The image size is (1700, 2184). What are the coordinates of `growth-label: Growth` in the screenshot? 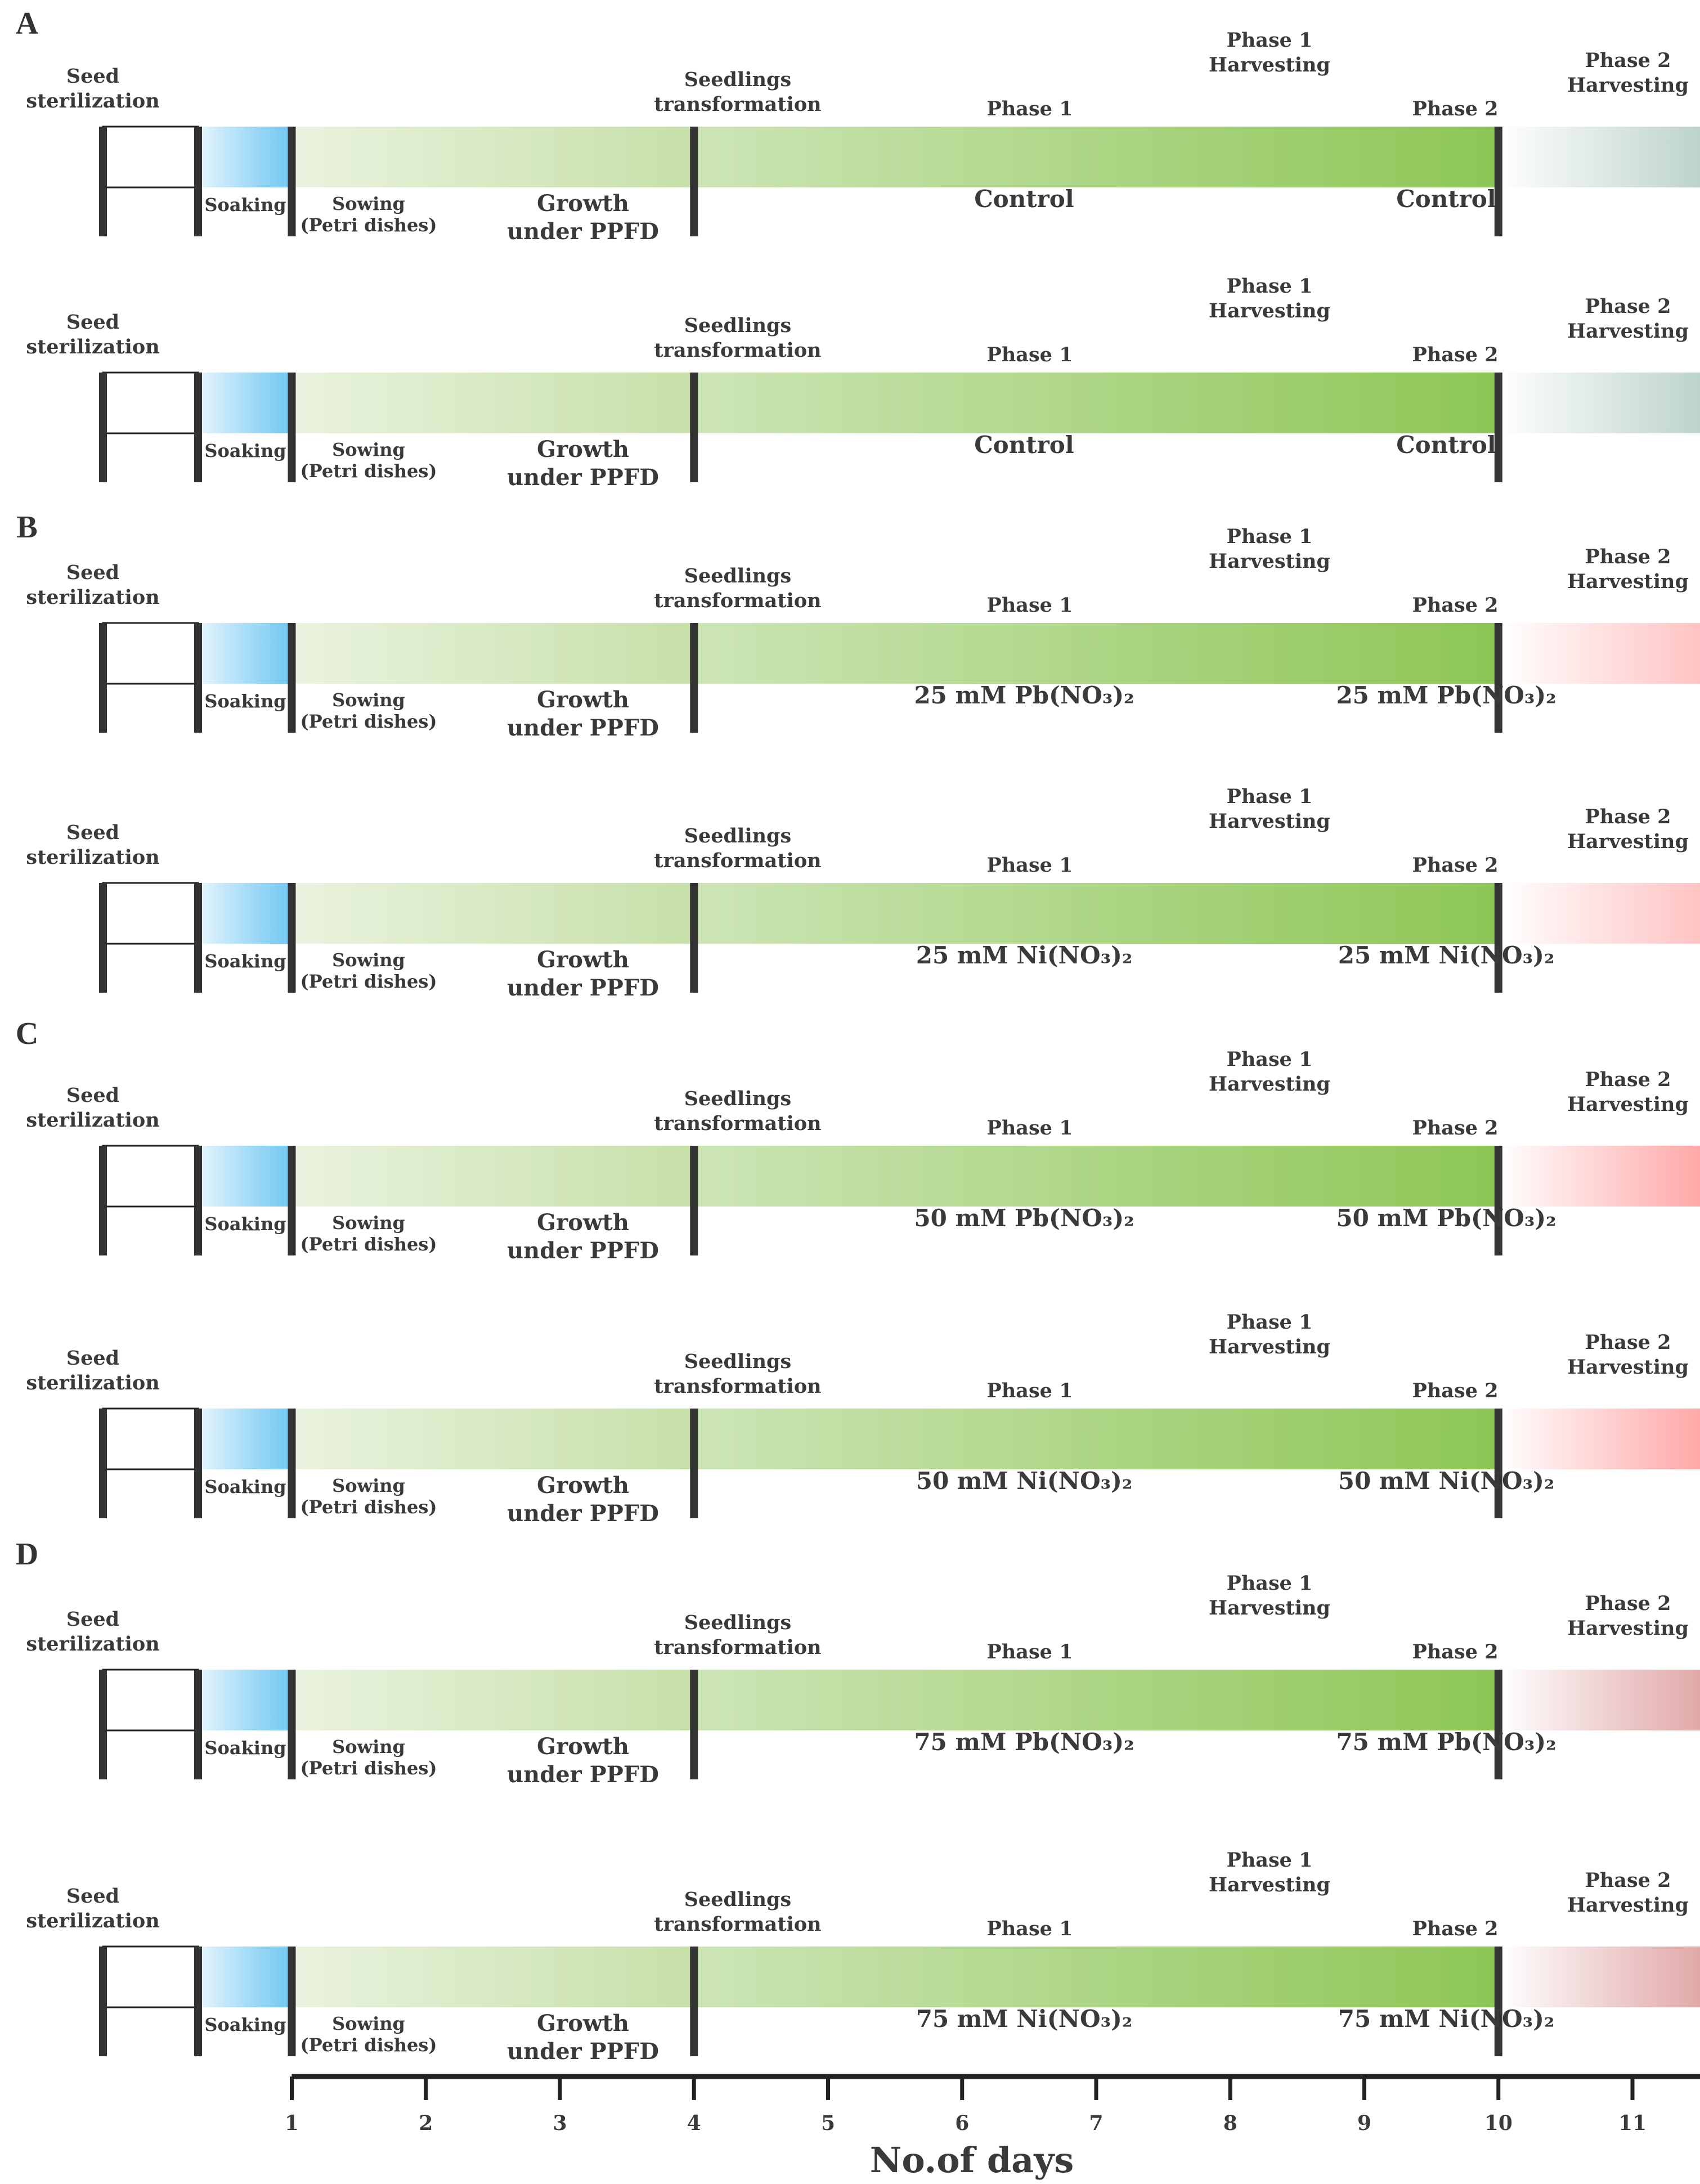 It's located at (583, 1222).